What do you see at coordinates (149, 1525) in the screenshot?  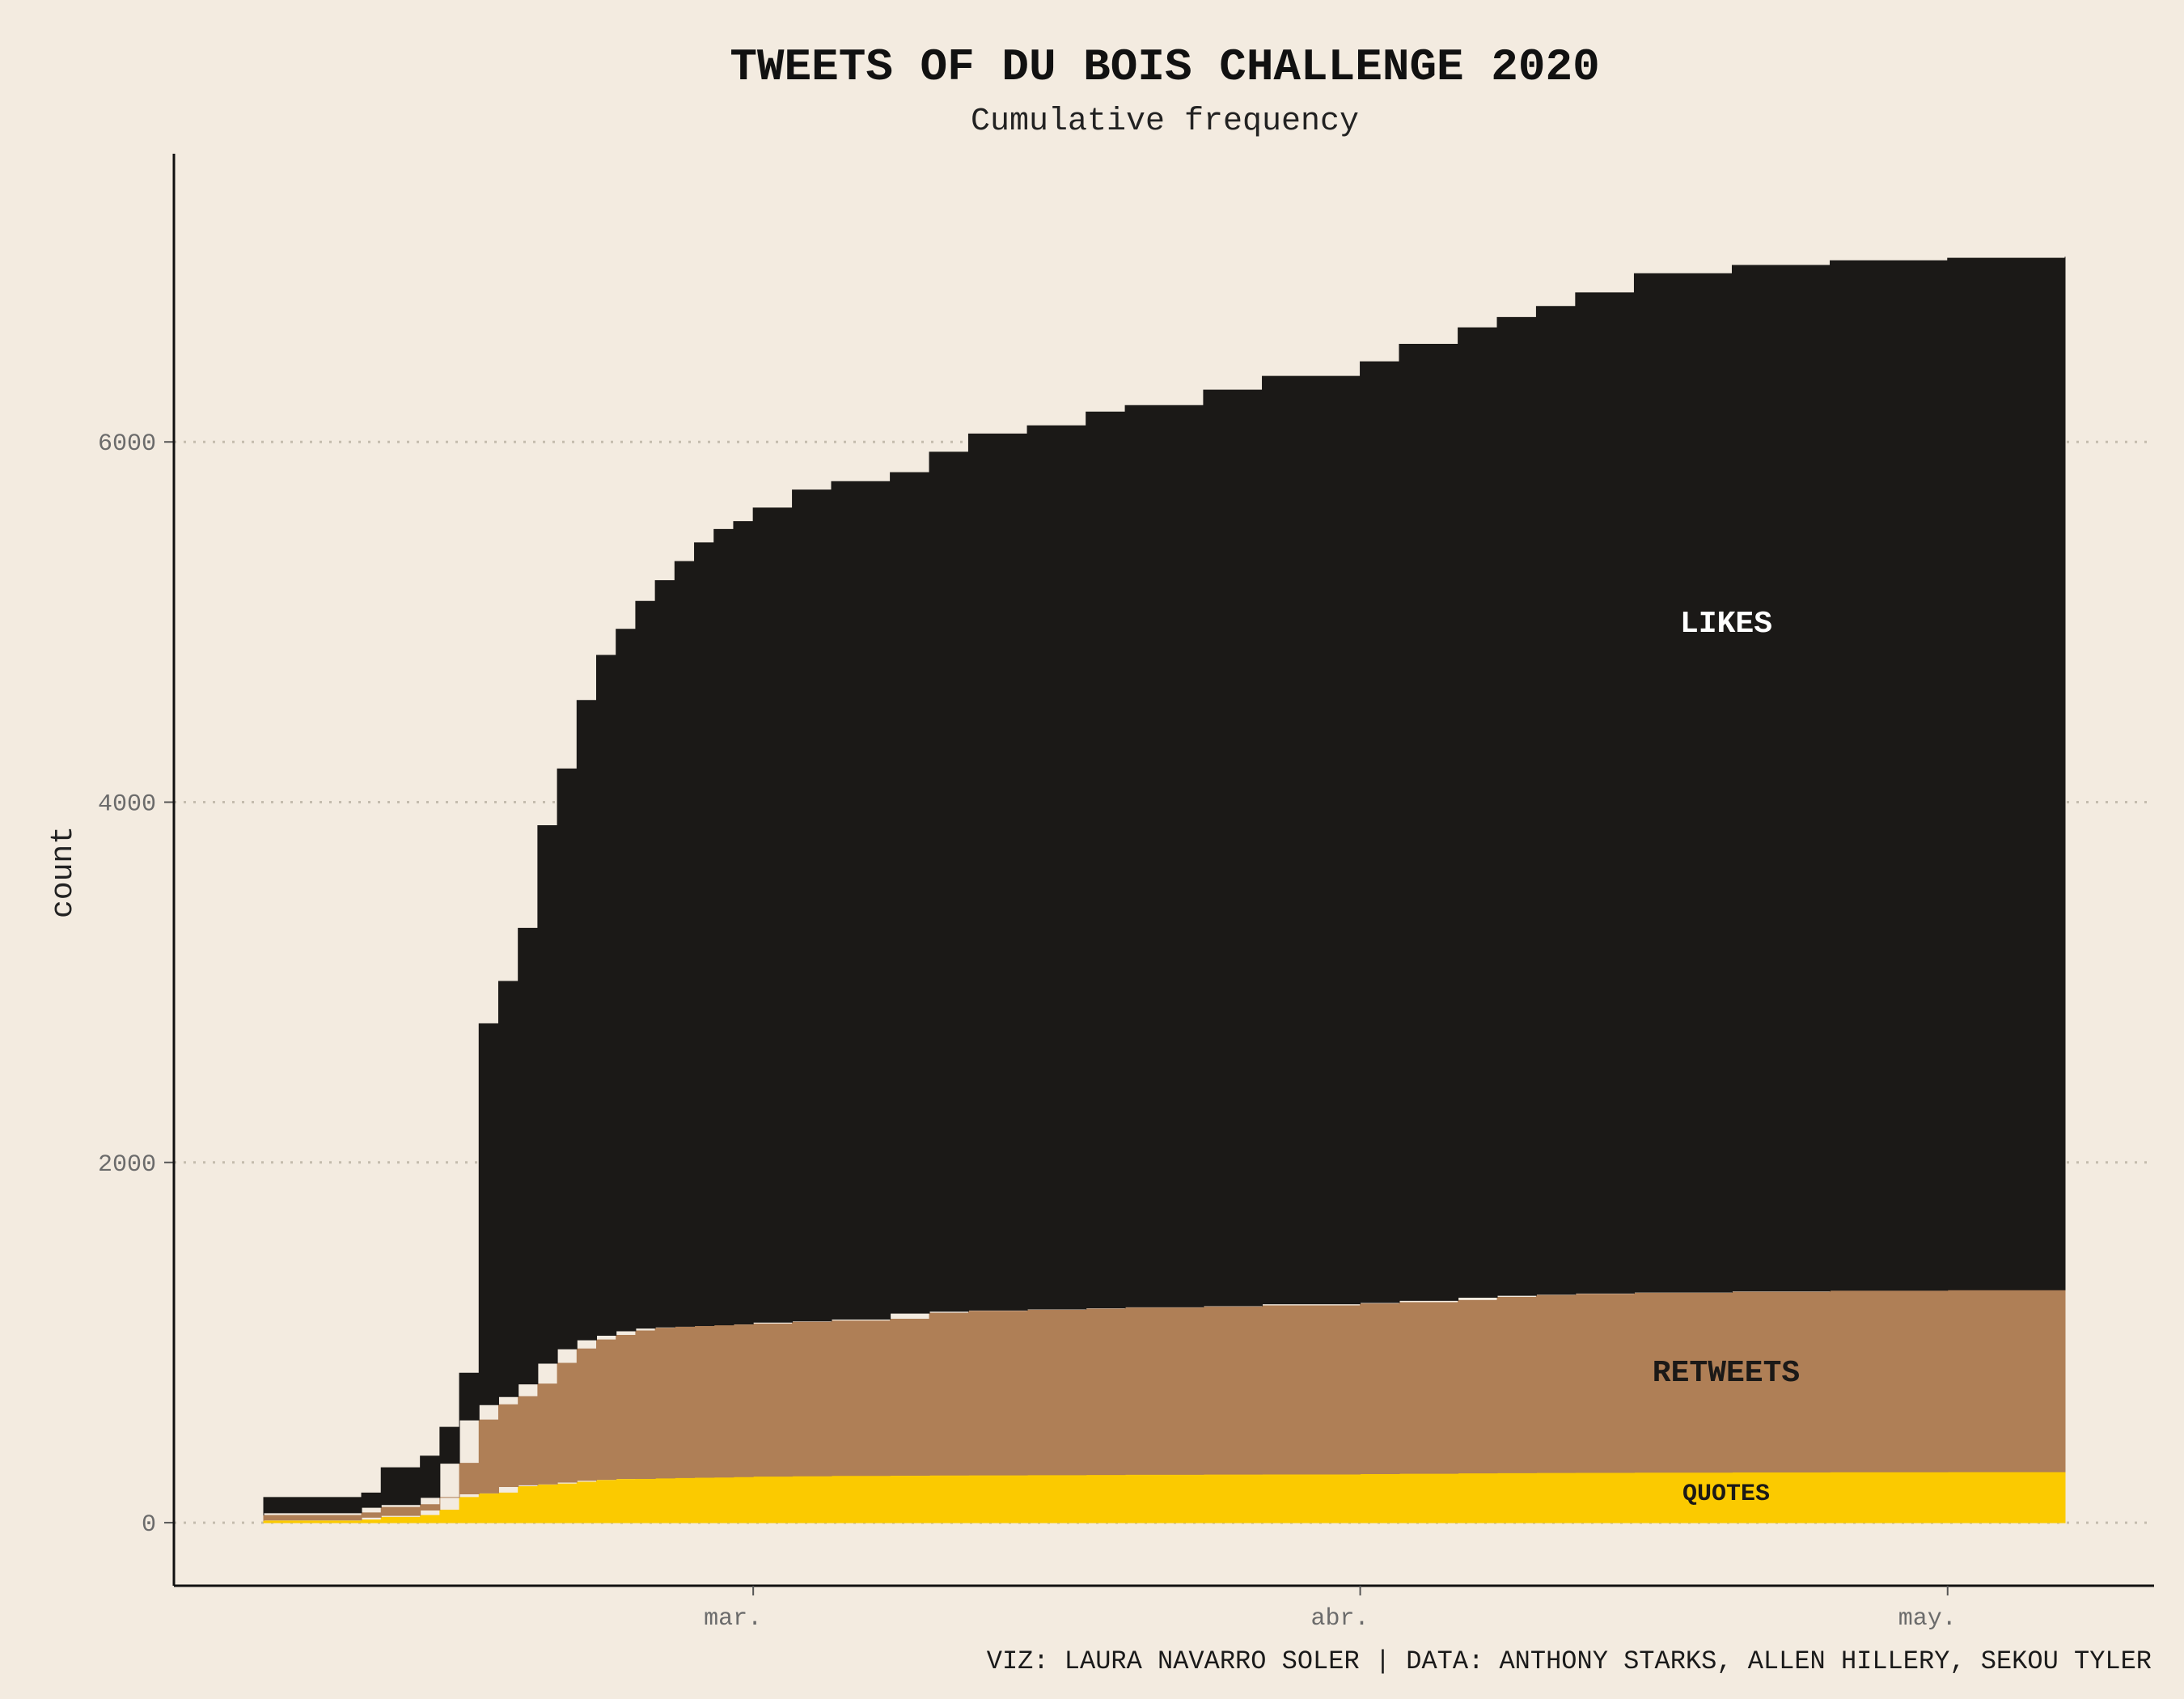 I see `y-tick-label: 0` at bounding box center [149, 1525].